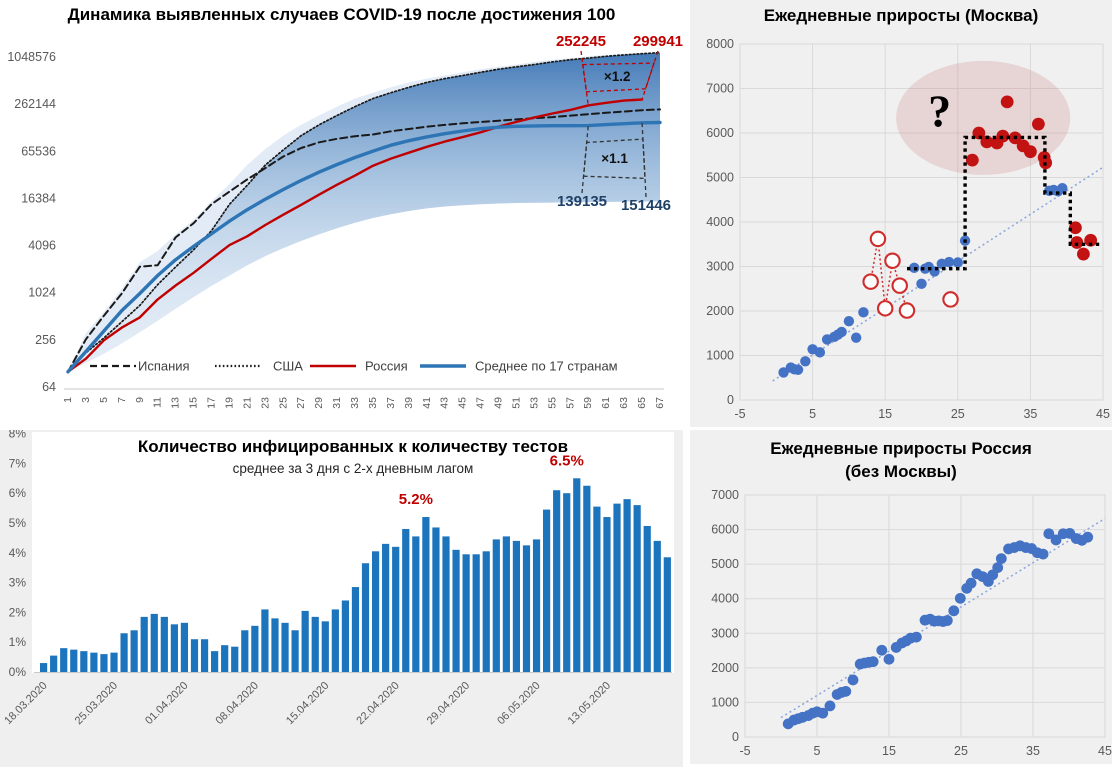 Image resolution: width=1120 pixels, height=767 pixels. What do you see at coordinates (585, 159) in the screenshot?
I see `callout-leader-line` at bounding box center [585, 159].